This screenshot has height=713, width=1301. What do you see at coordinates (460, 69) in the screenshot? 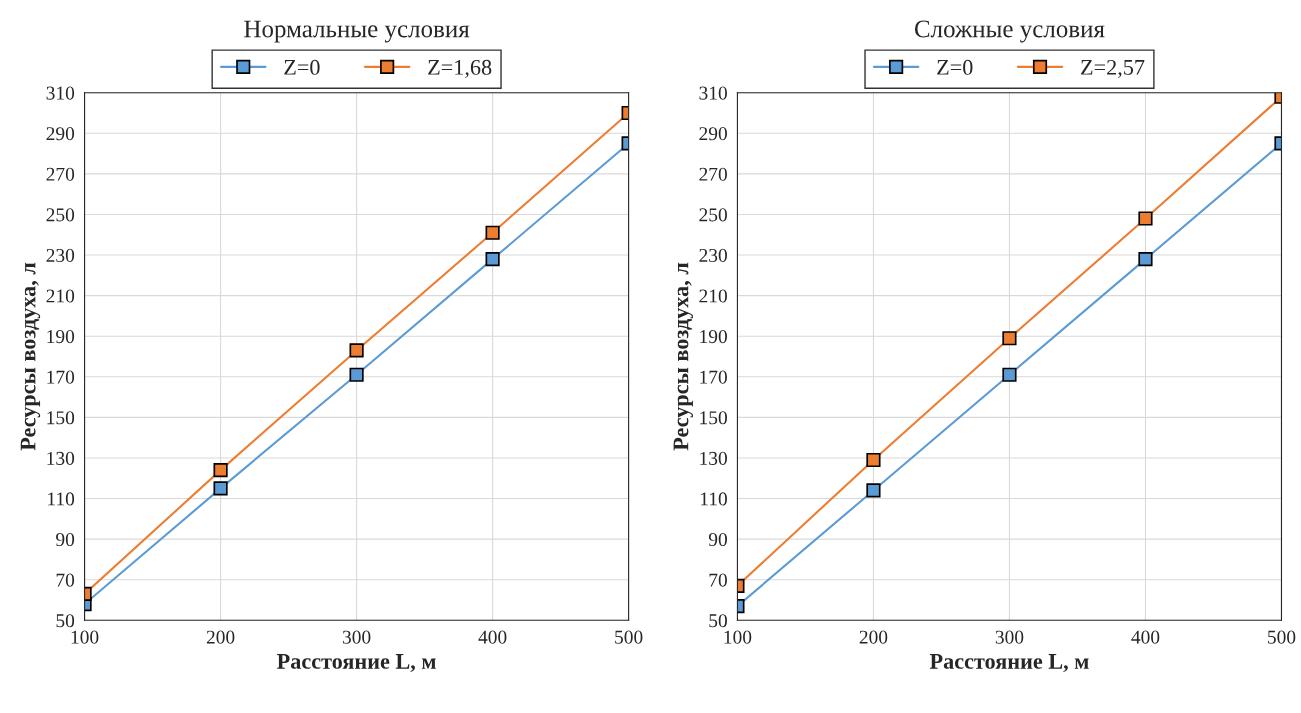
I see `legend-label: Z=1,68` at bounding box center [460, 69].